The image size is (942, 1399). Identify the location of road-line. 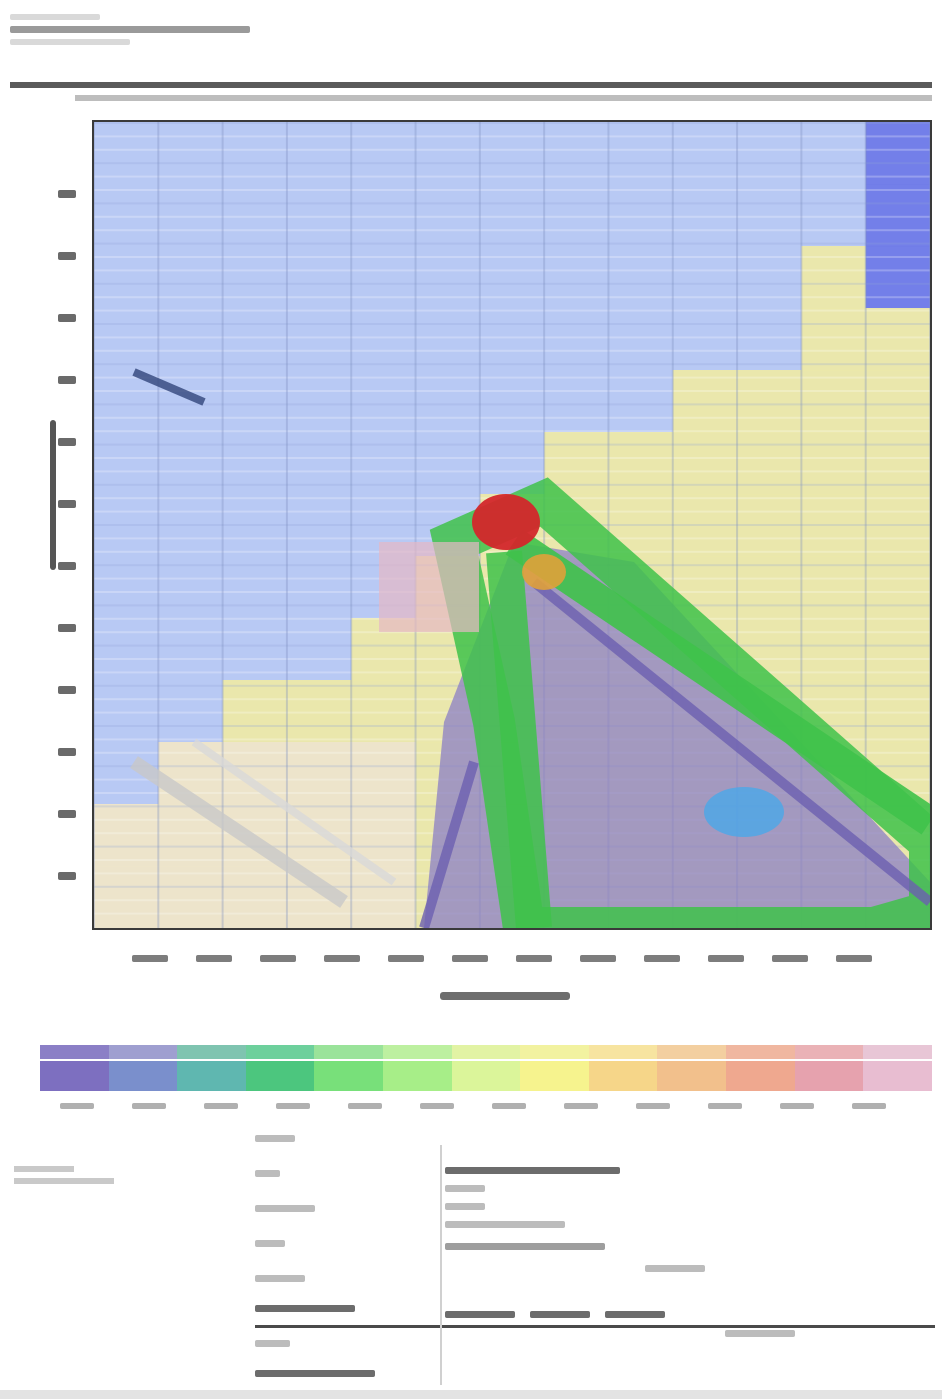
(239, 832).